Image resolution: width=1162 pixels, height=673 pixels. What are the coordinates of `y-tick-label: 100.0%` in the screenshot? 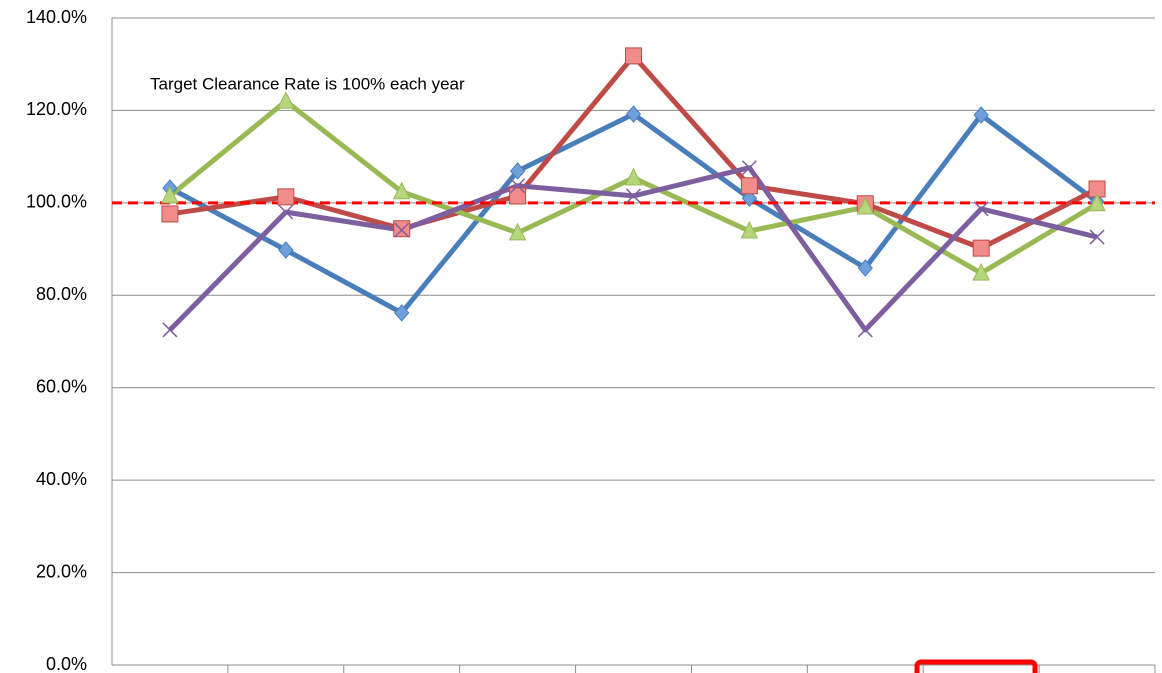 It's located at (56, 202).